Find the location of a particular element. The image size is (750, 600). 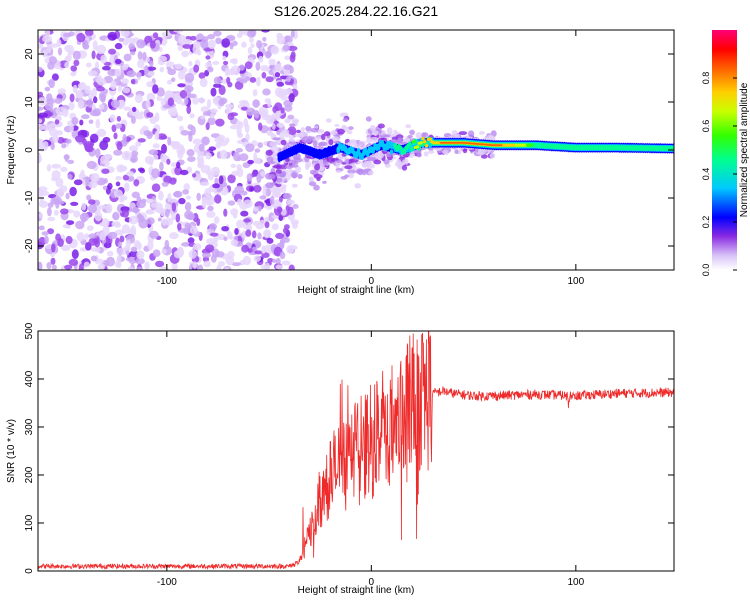

x-tick-label: 0 is located at coordinates (372, 582).